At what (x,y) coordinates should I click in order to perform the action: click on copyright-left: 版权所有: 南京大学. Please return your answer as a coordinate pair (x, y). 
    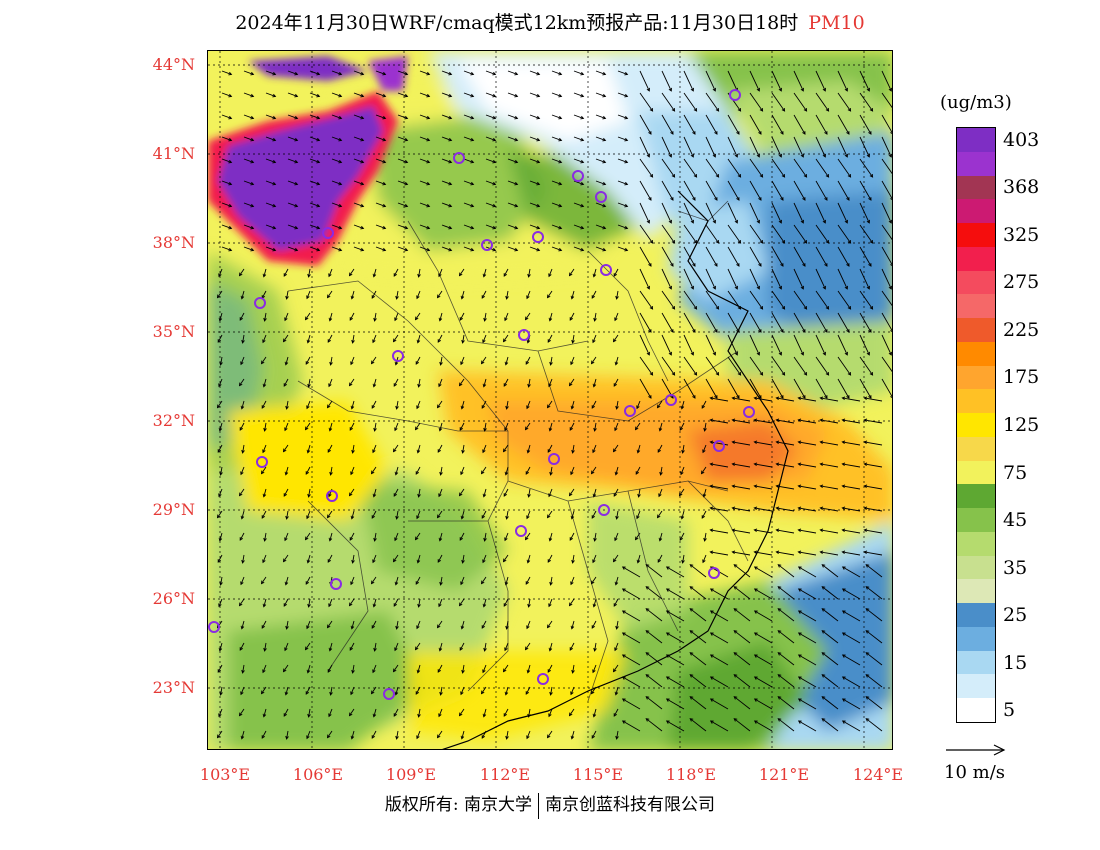
    Looking at the image, I should click on (458, 805).